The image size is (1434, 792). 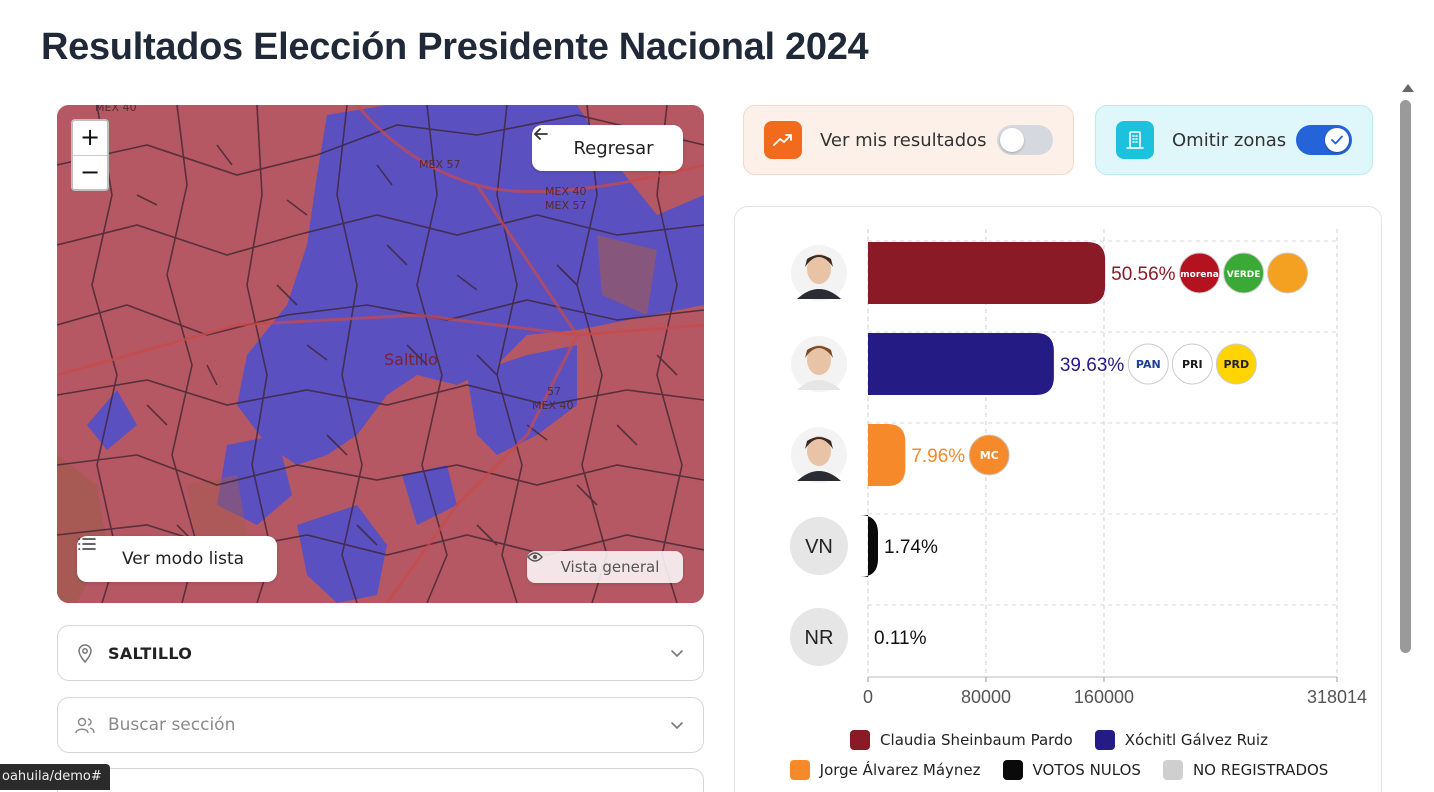 What do you see at coordinates (868, 697) in the screenshot?
I see `x-tick-label: 0` at bounding box center [868, 697].